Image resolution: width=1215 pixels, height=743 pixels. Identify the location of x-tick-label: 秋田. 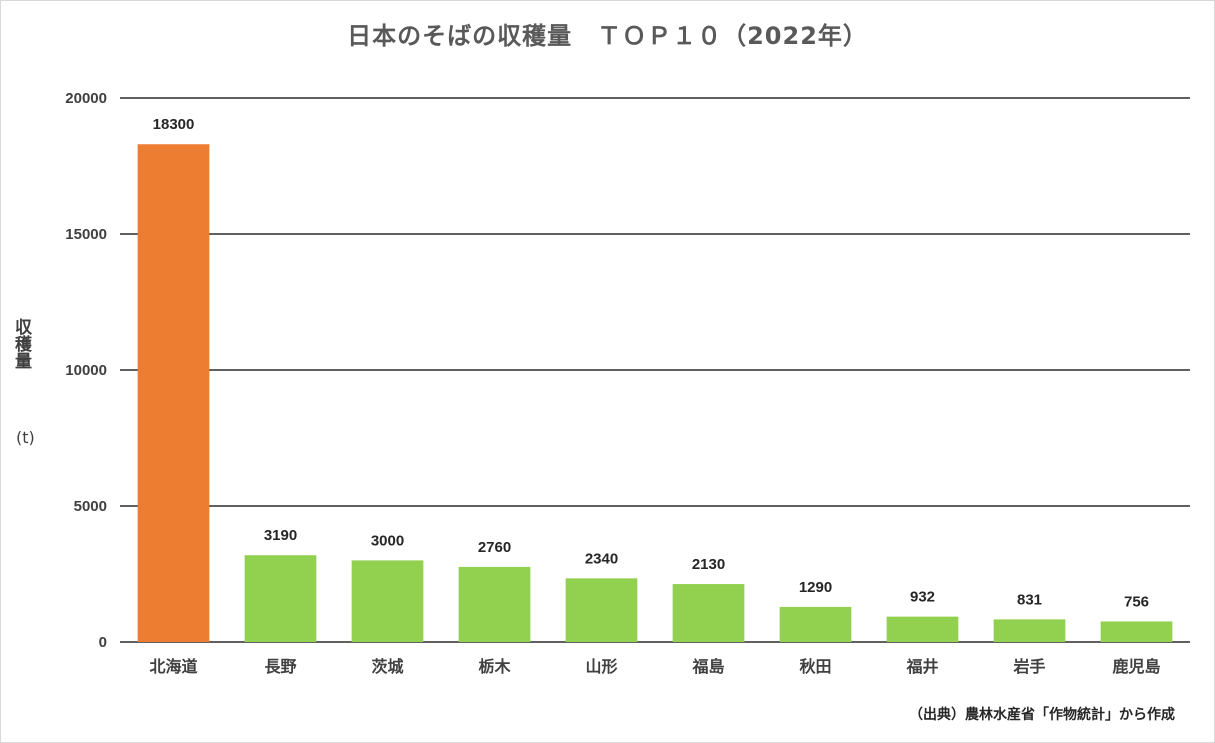
(815, 666).